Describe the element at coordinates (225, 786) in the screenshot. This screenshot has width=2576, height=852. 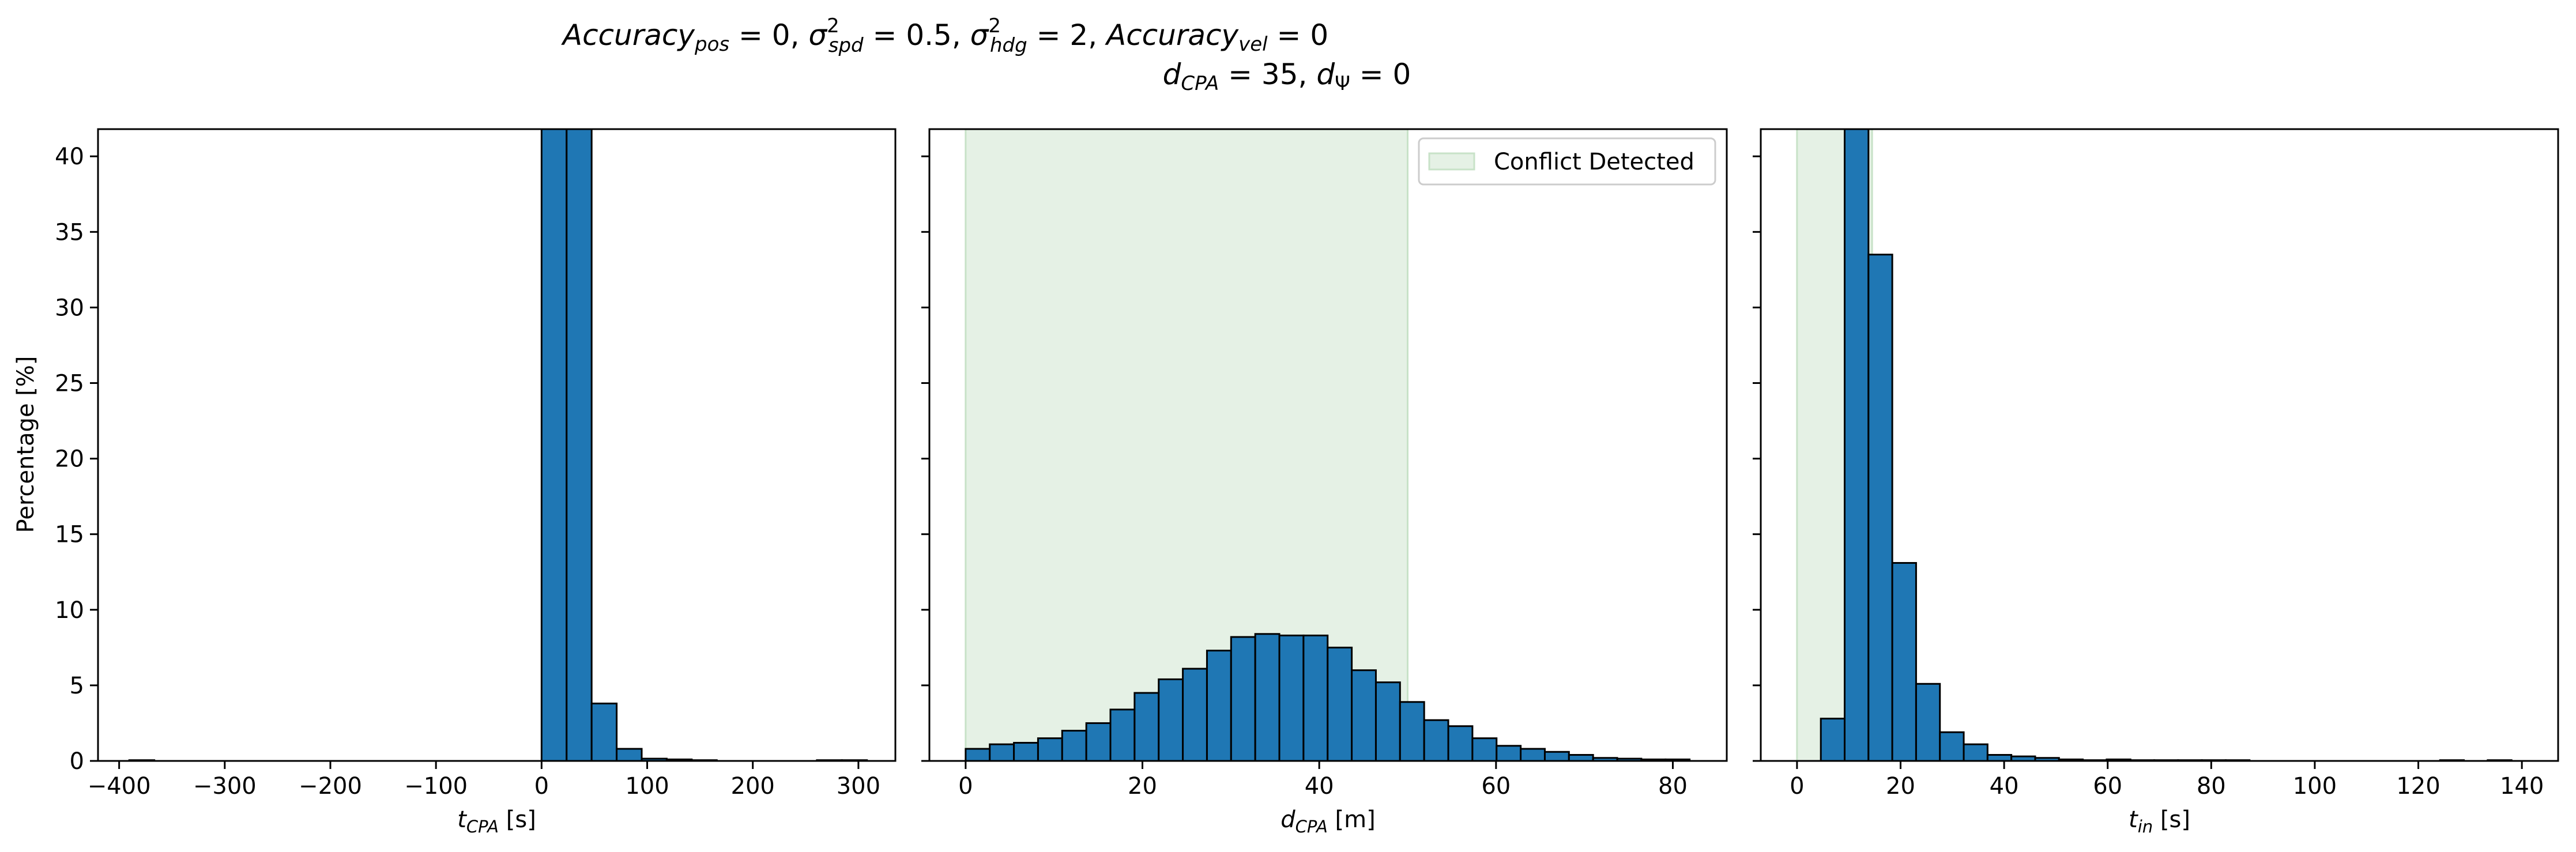
I see `x-tick-label: −300` at that location.